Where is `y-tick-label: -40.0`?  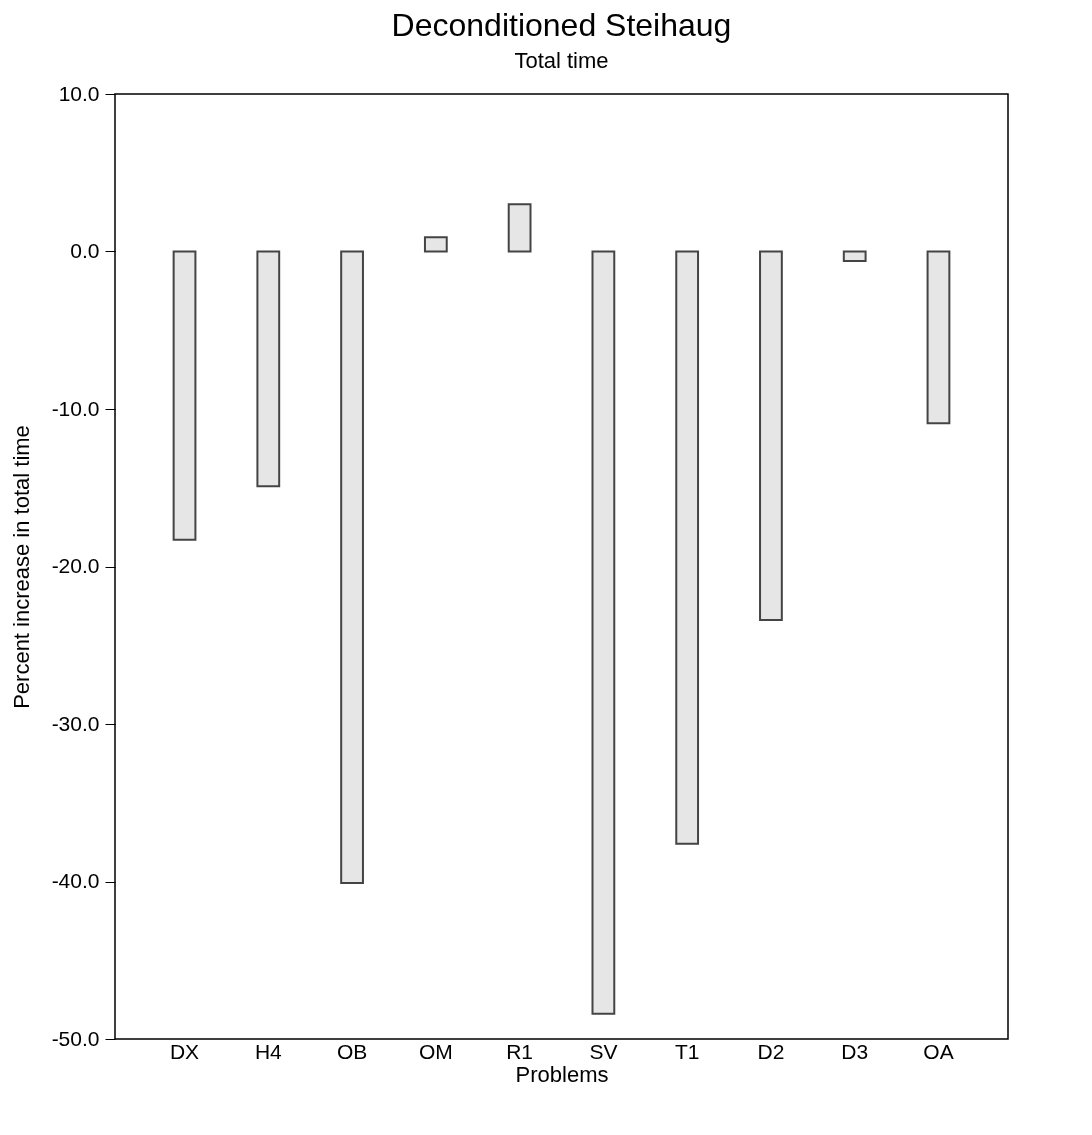 y-tick-label: -40.0 is located at coordinates (75, 880).